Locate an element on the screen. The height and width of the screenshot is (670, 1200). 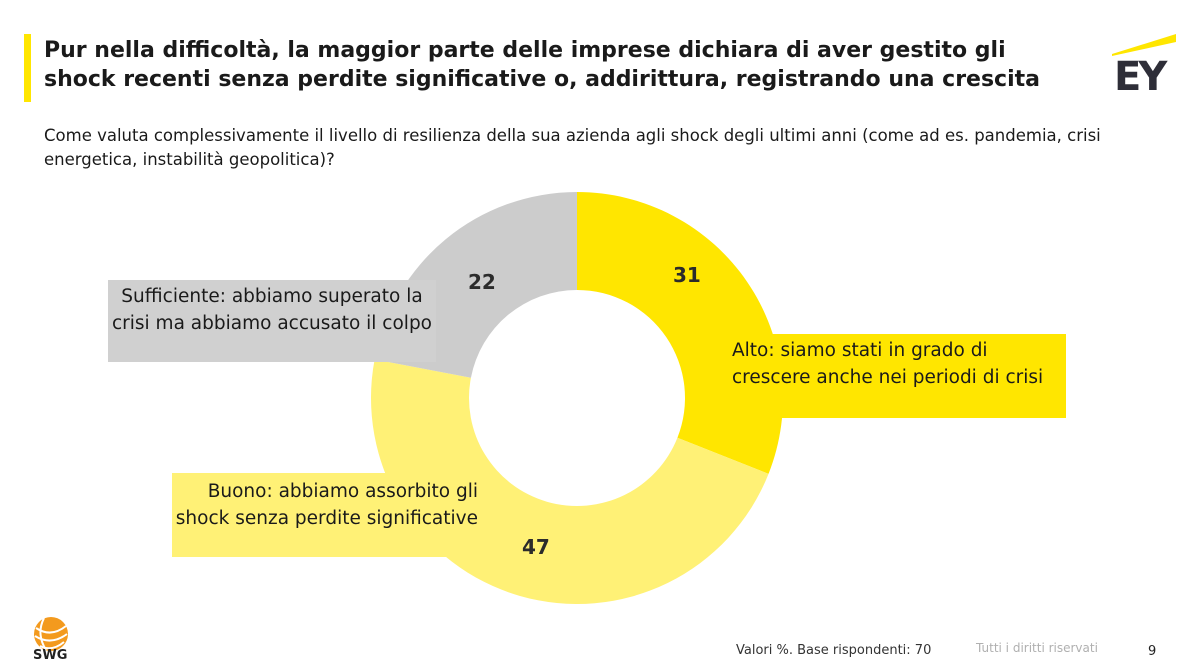
swg-globe-icon is located at coordinates (51, 634).